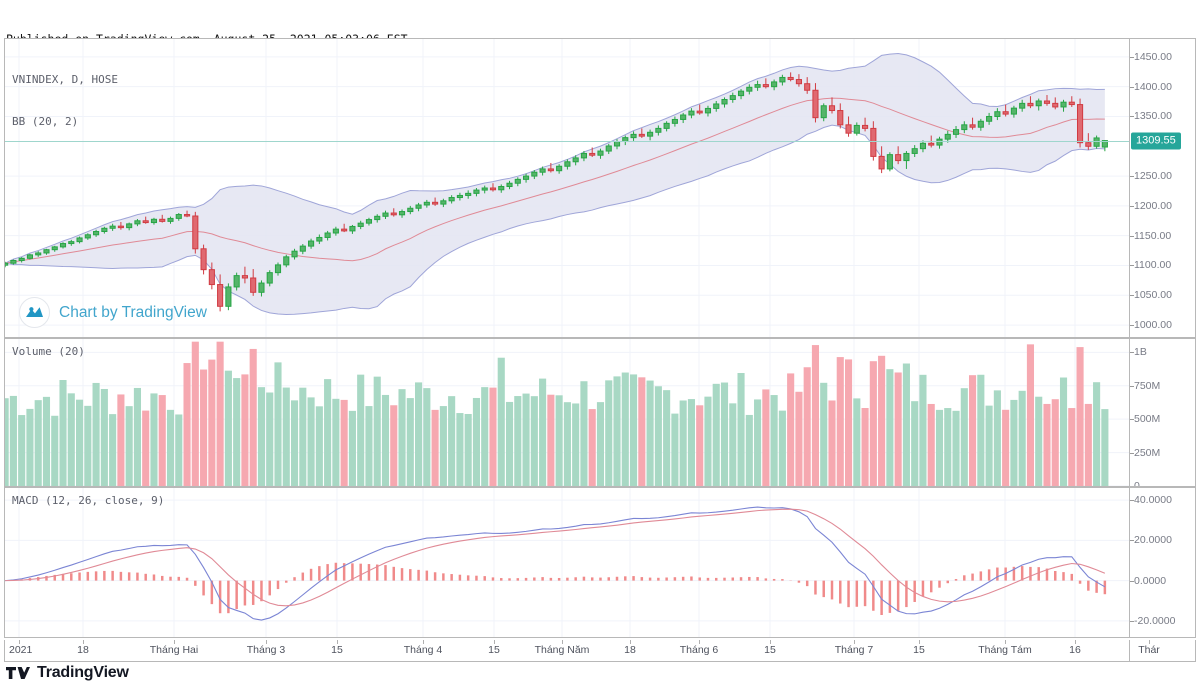 The image size is (1200, 688). I want to click on footer-brand: TradingView, so click(67, 673).